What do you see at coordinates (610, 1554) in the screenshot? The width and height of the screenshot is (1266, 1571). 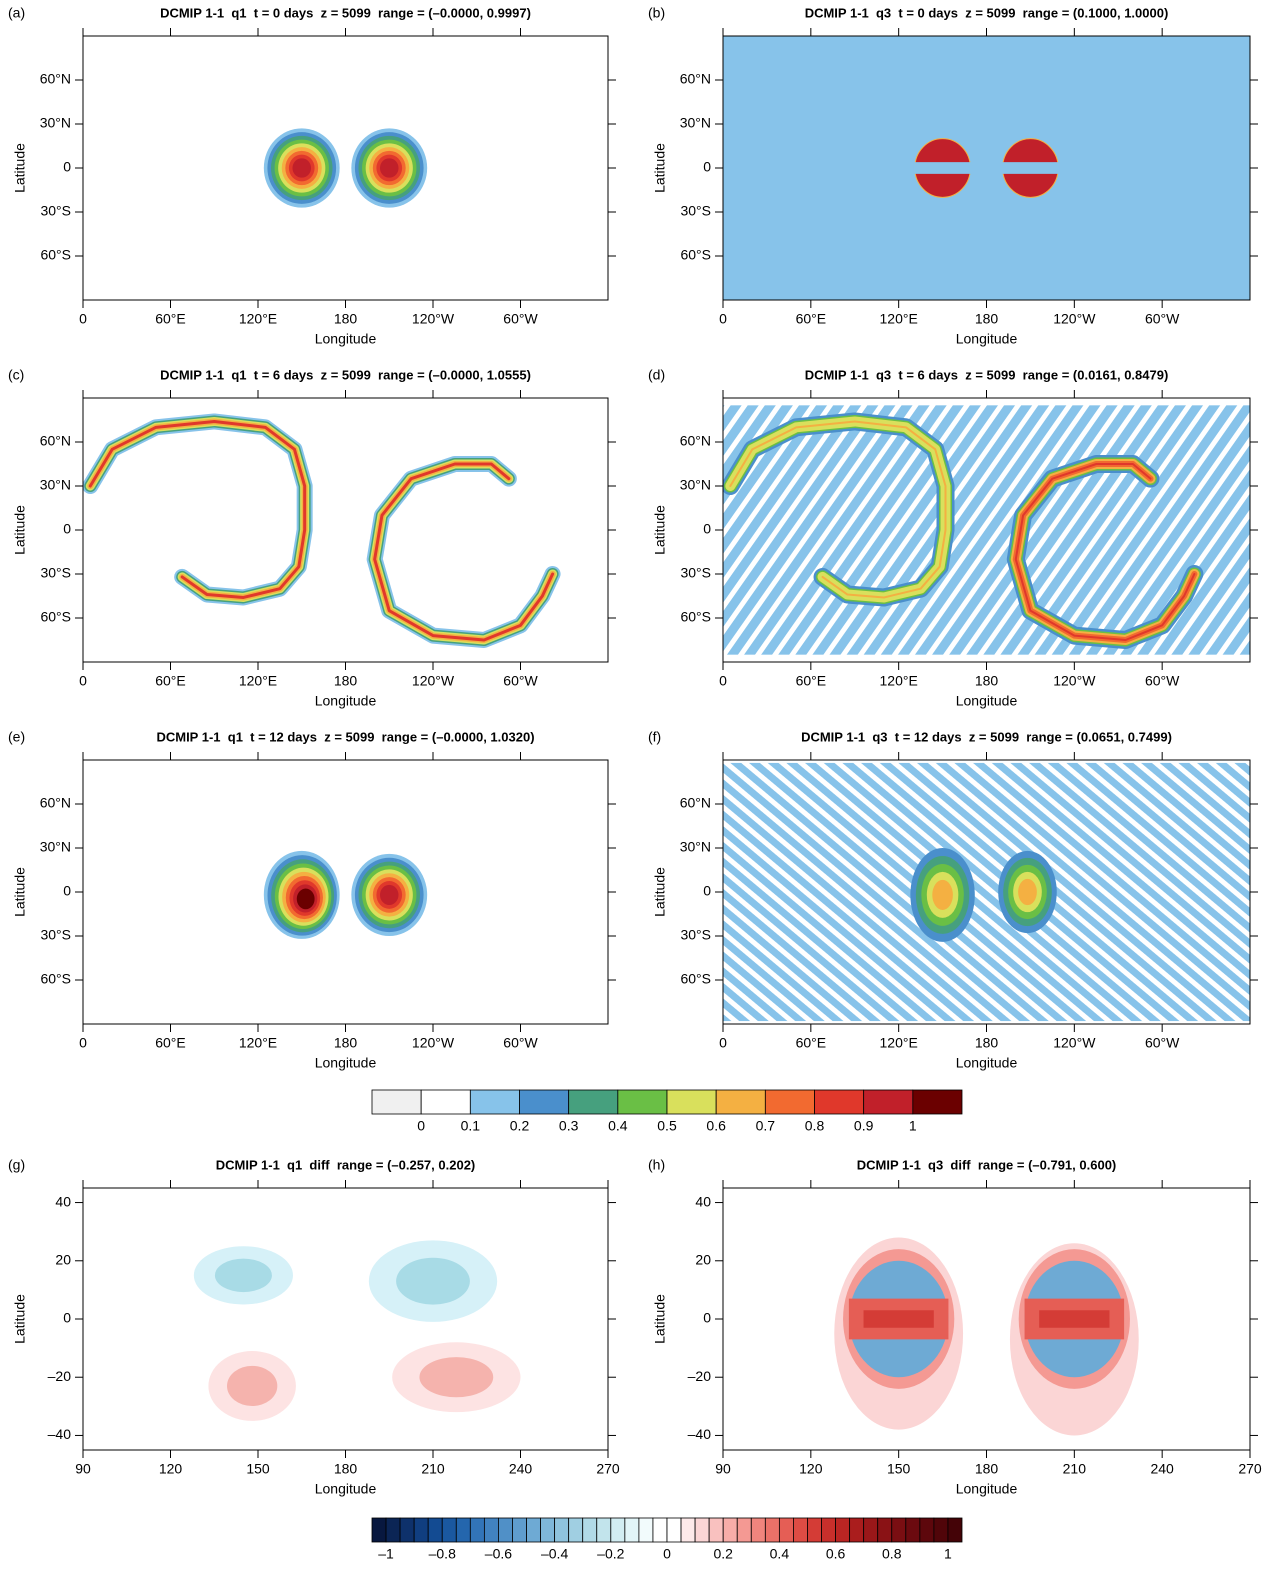 I see `colorbar-label: –0.2` at bounding box center [610, 1554].